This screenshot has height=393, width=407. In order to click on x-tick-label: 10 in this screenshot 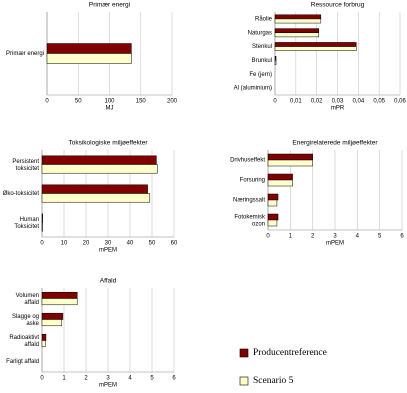, I will do `click(64, 244)`.